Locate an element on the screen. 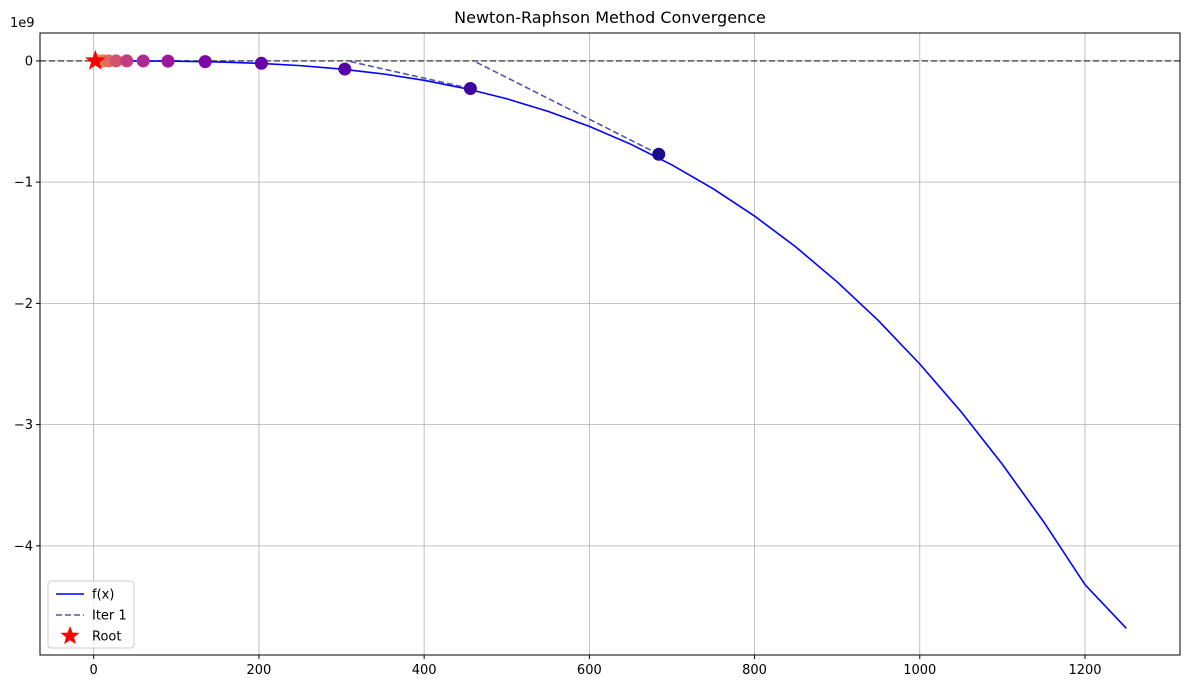 Image resolution: width=1190 pixels, height=690 pixels. x-tick-label: 400 is located at coordinates (424, 670).